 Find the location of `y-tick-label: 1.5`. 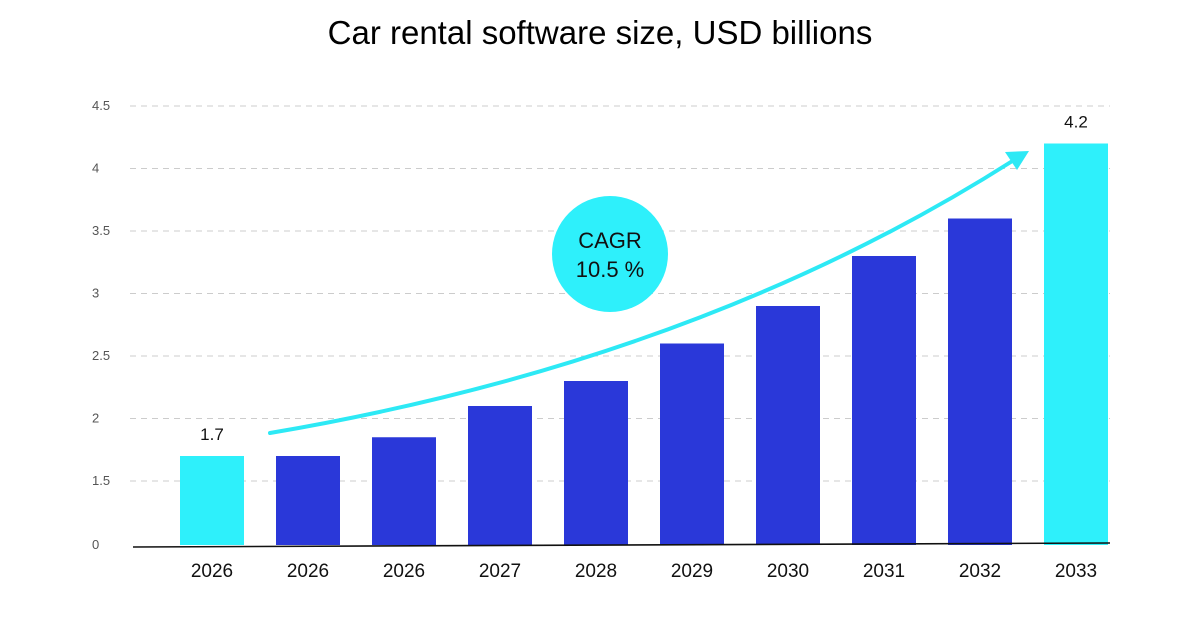

y-tick-label: 1.5 is located at coordinates (101, 480).